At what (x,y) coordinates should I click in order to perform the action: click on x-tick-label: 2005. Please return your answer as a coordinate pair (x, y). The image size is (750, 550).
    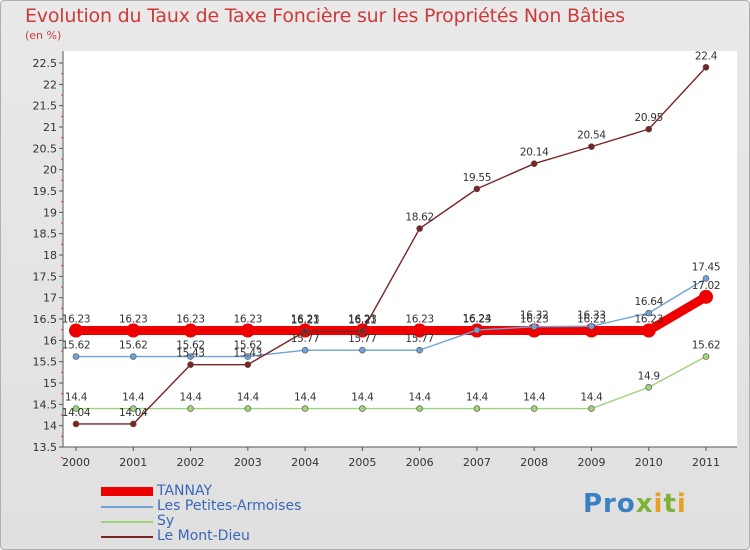
    Looking at the image, I should click on (362, 462).